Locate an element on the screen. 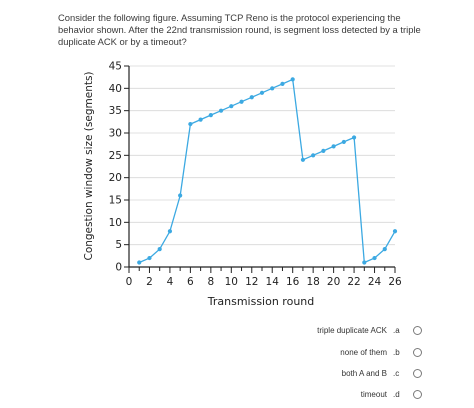  option-c-label: both A and B is located at coordinates (364, 373).